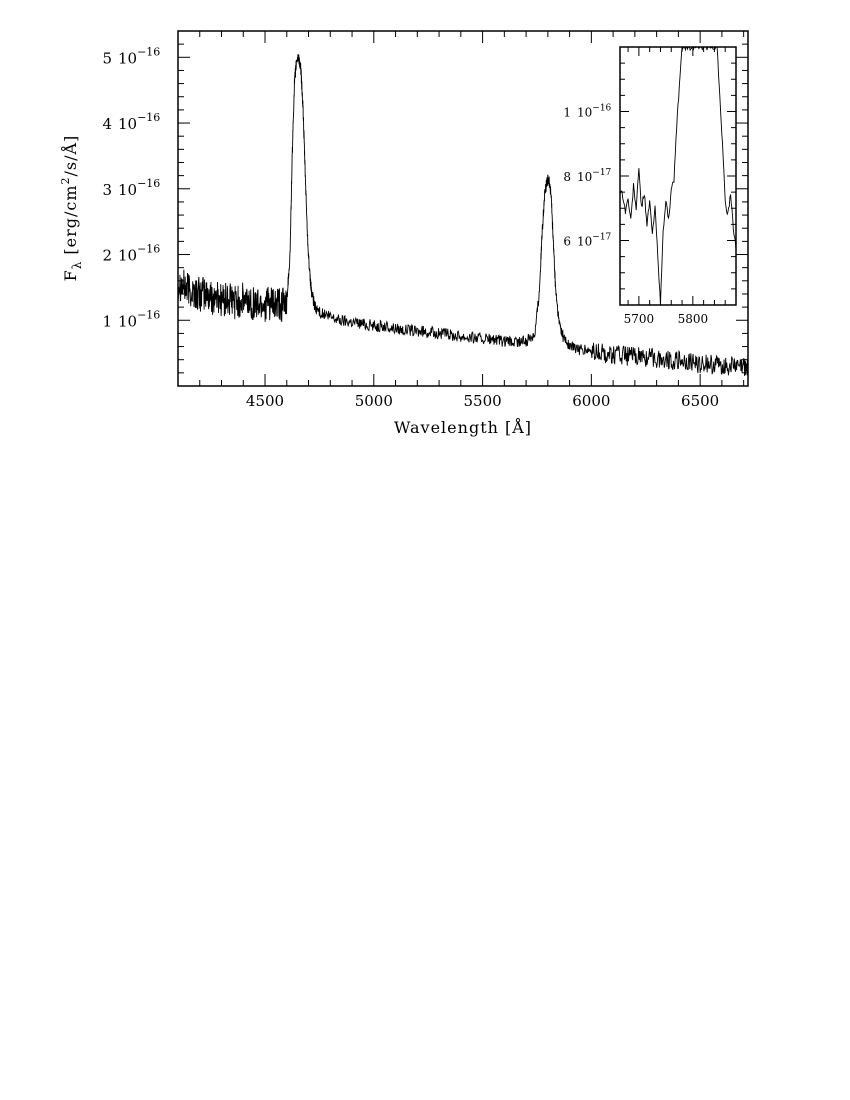 Image resolution: width=850 pixels, height=1100 pixels. What do you see at coordinates (693, 319) in the screenshot?
I see `x-tick-label: 5800` at bounding box center [693, 319].